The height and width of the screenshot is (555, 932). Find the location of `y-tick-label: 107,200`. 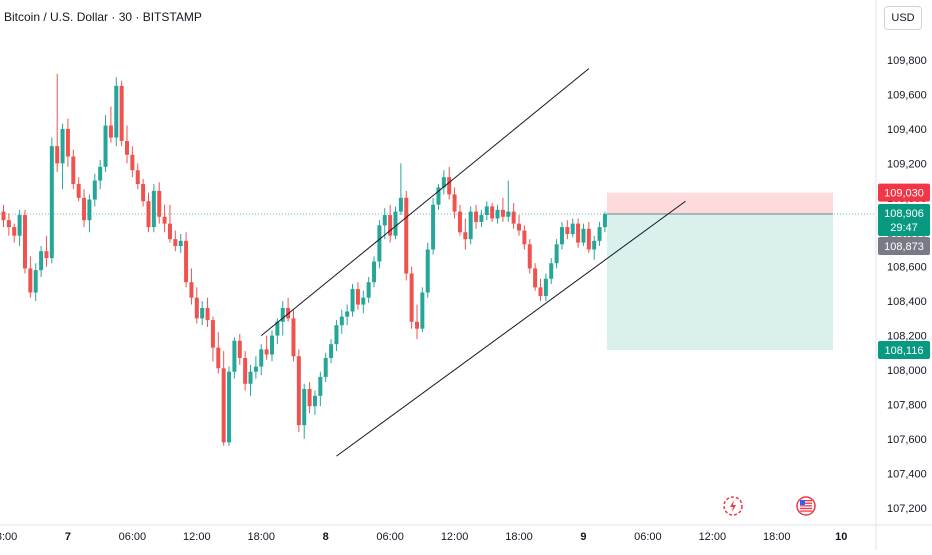

y-tick-label: 107,200 is located at coordinates (907, 509).